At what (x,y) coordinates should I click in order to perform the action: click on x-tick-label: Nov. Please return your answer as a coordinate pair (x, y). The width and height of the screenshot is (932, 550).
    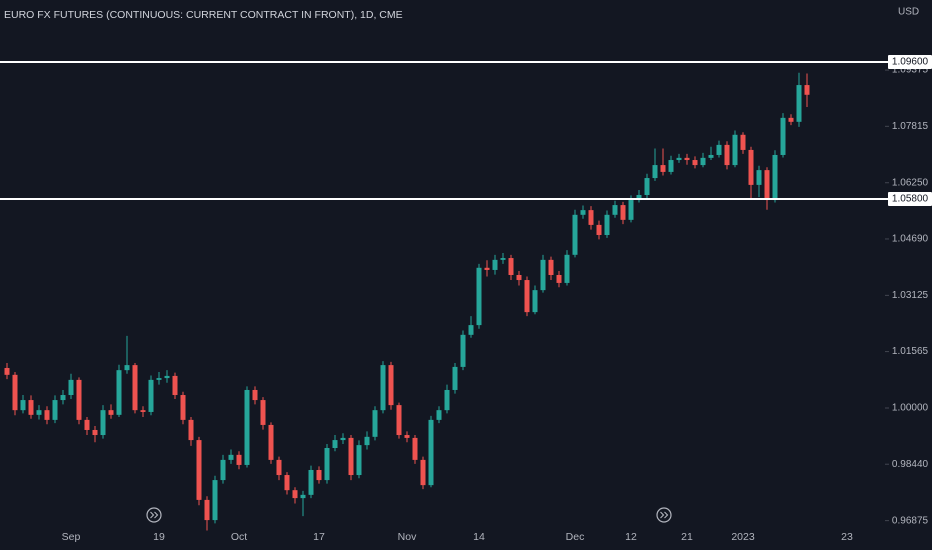
    Looking at the image, I should click on (407, 537).